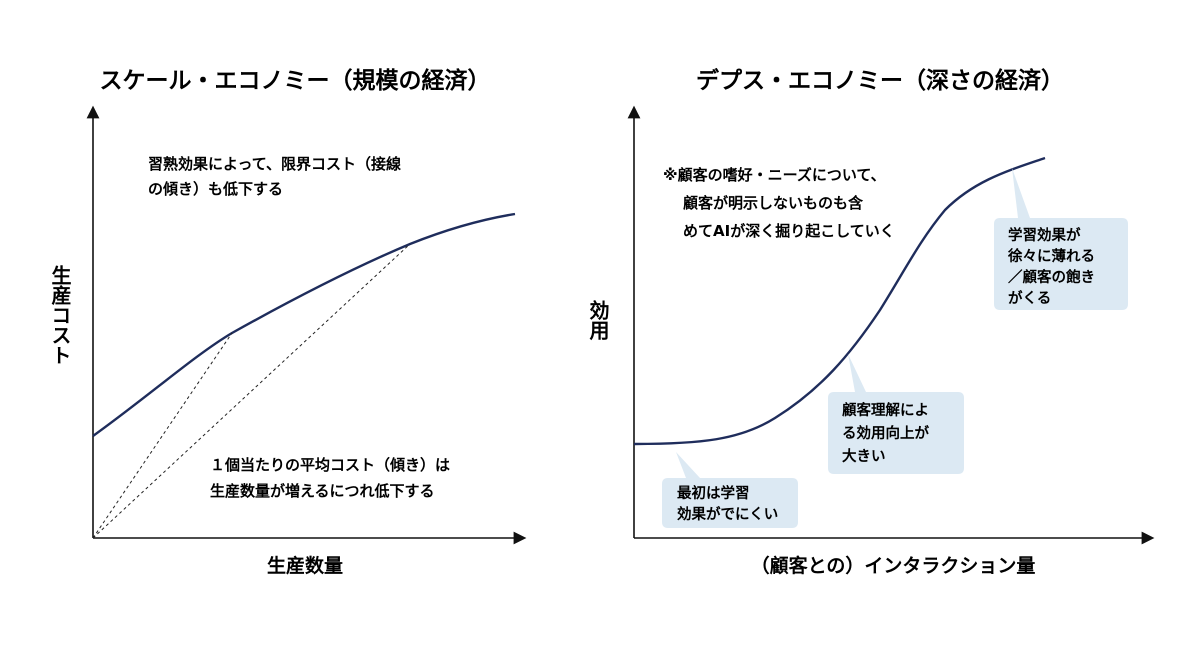 The image size is (1200, 648). Describe the element at coordinates (888, 433) in the screenshot. I see `svg-text:顧客理解によ る効用向上が: 顧客理解によ る効用向上が 大きい` at that location.